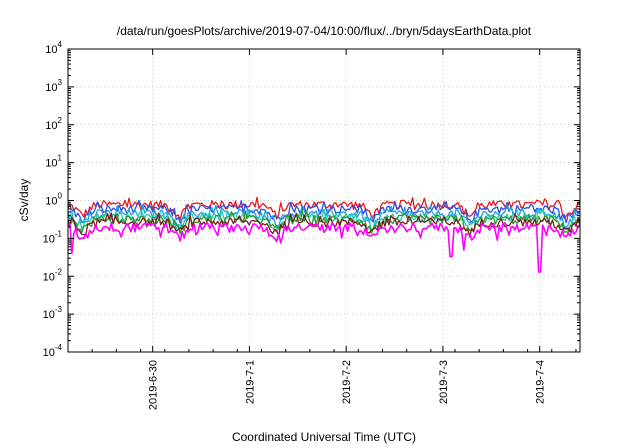  I want to click on series-layer, so click(324, 234).